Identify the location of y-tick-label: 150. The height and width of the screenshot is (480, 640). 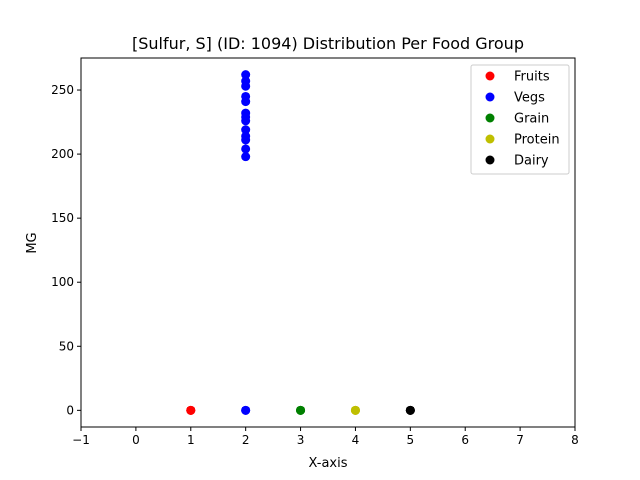
(62, 218).